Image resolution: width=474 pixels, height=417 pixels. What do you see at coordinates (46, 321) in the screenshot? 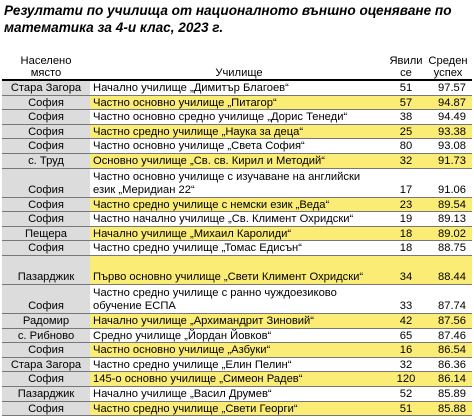
I see `cell-town: Радомир` at bounding box center [46, 321].